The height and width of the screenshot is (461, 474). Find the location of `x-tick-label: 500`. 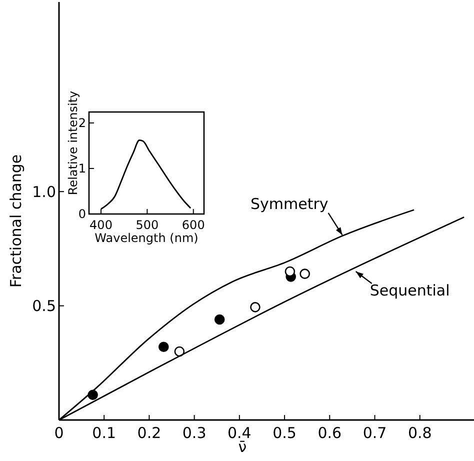

x-tick-label: 500 is located at coordinates (147, 225).